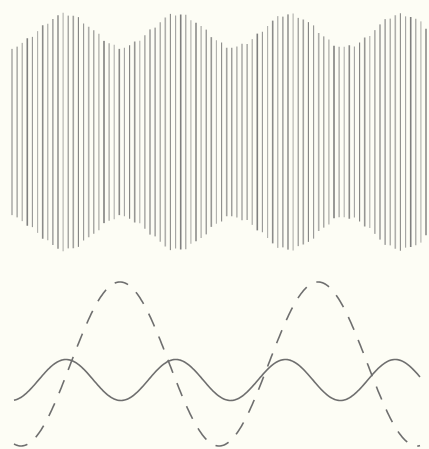 This screenshot has width=429, height=449. I want to click on solid-wave-curve, so click(217, 380).